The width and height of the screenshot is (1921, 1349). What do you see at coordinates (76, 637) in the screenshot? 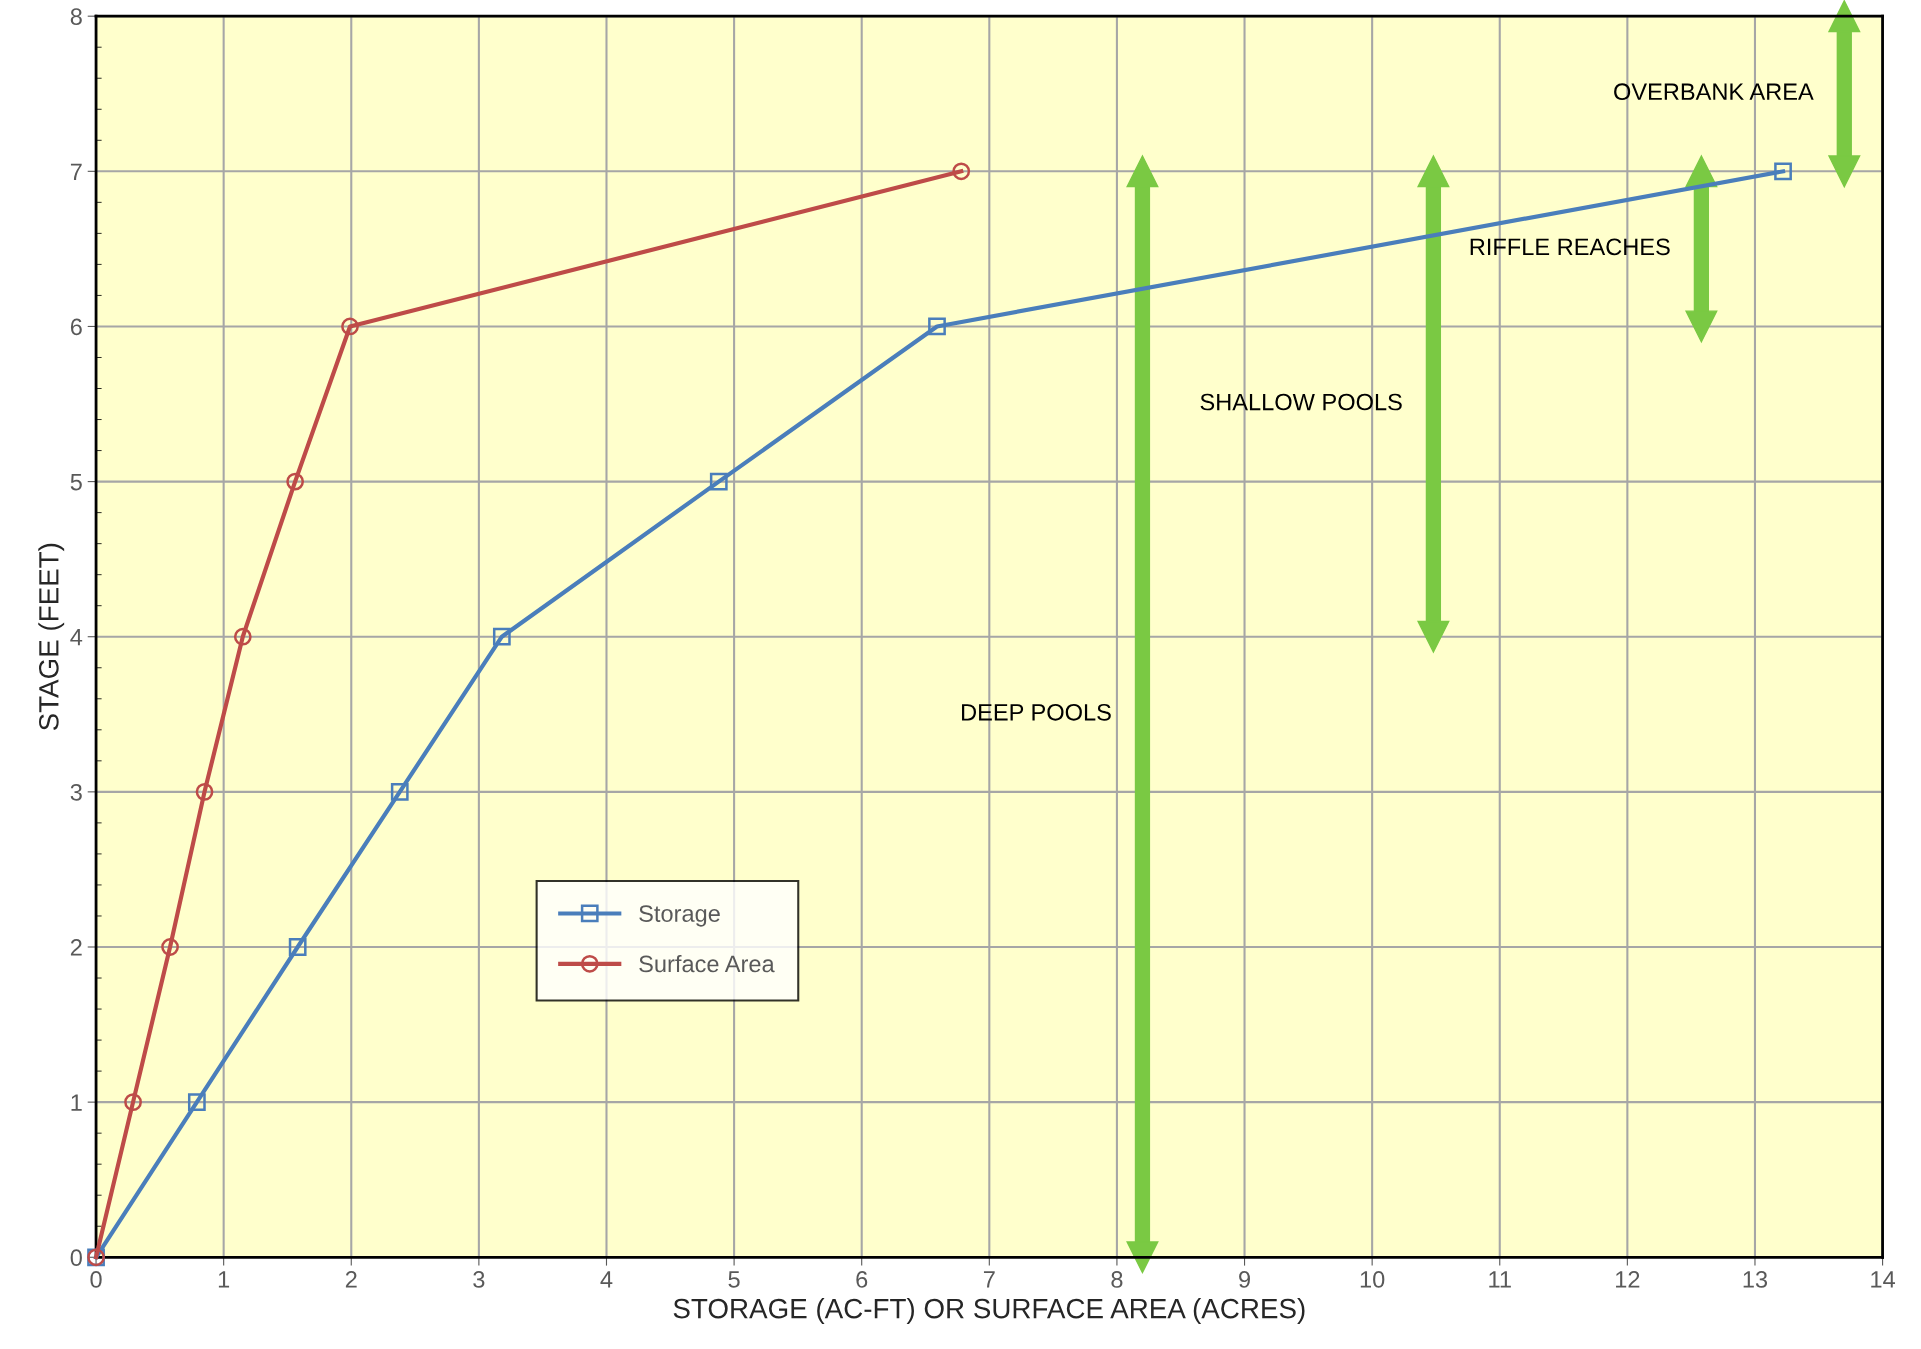
I see `y-tick-label: 4` at bounding box center [76, 637].